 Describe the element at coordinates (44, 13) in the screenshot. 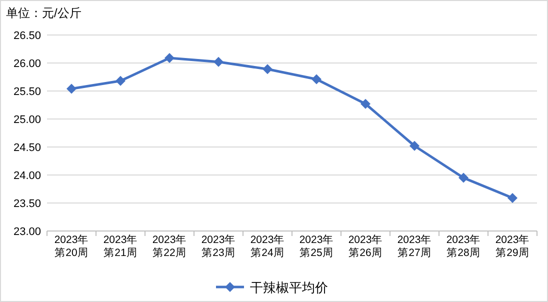

I see `y-axis-title: 单位：元/公斤` at that location.